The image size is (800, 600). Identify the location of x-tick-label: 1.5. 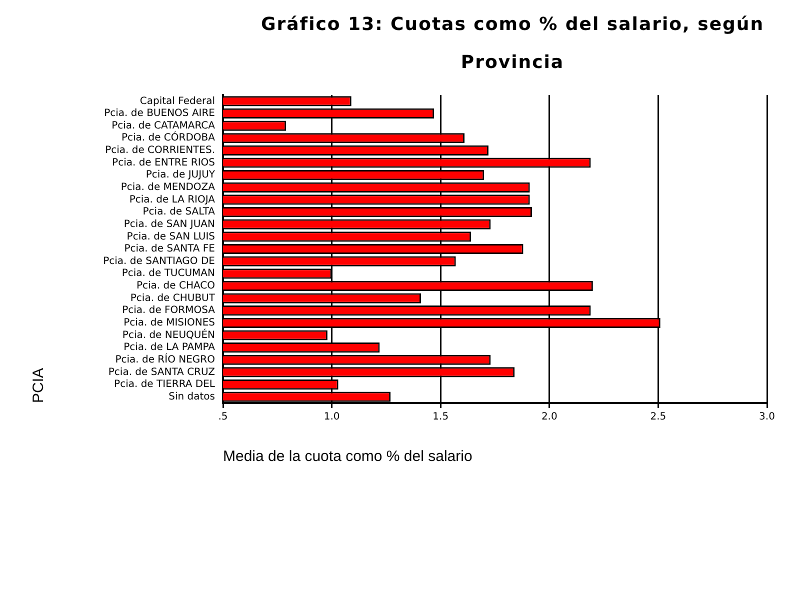
(440, 417).